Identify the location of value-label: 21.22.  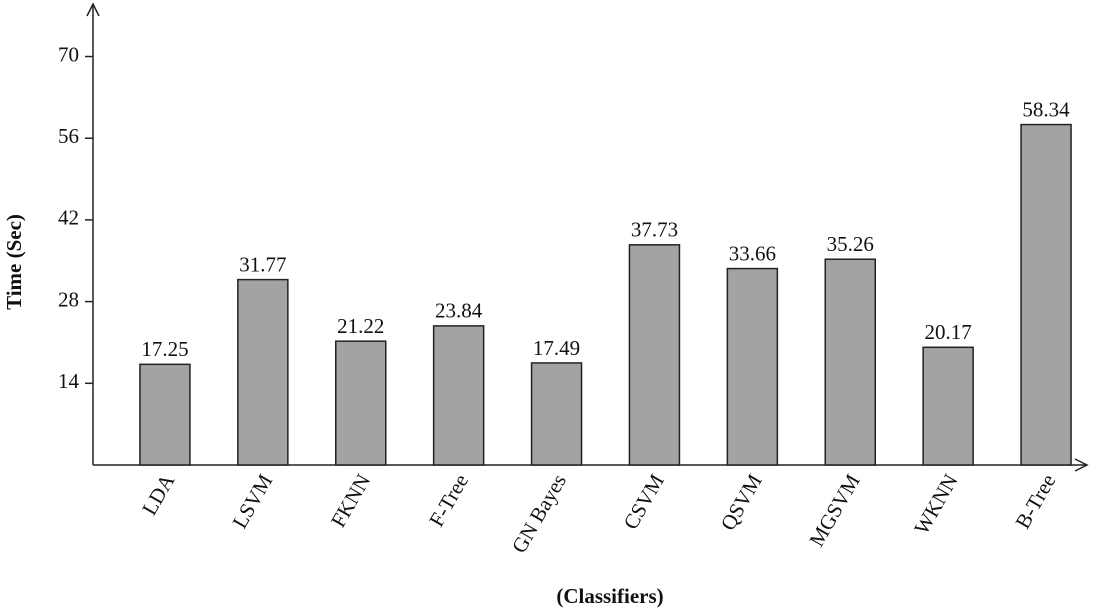
(360, 326).